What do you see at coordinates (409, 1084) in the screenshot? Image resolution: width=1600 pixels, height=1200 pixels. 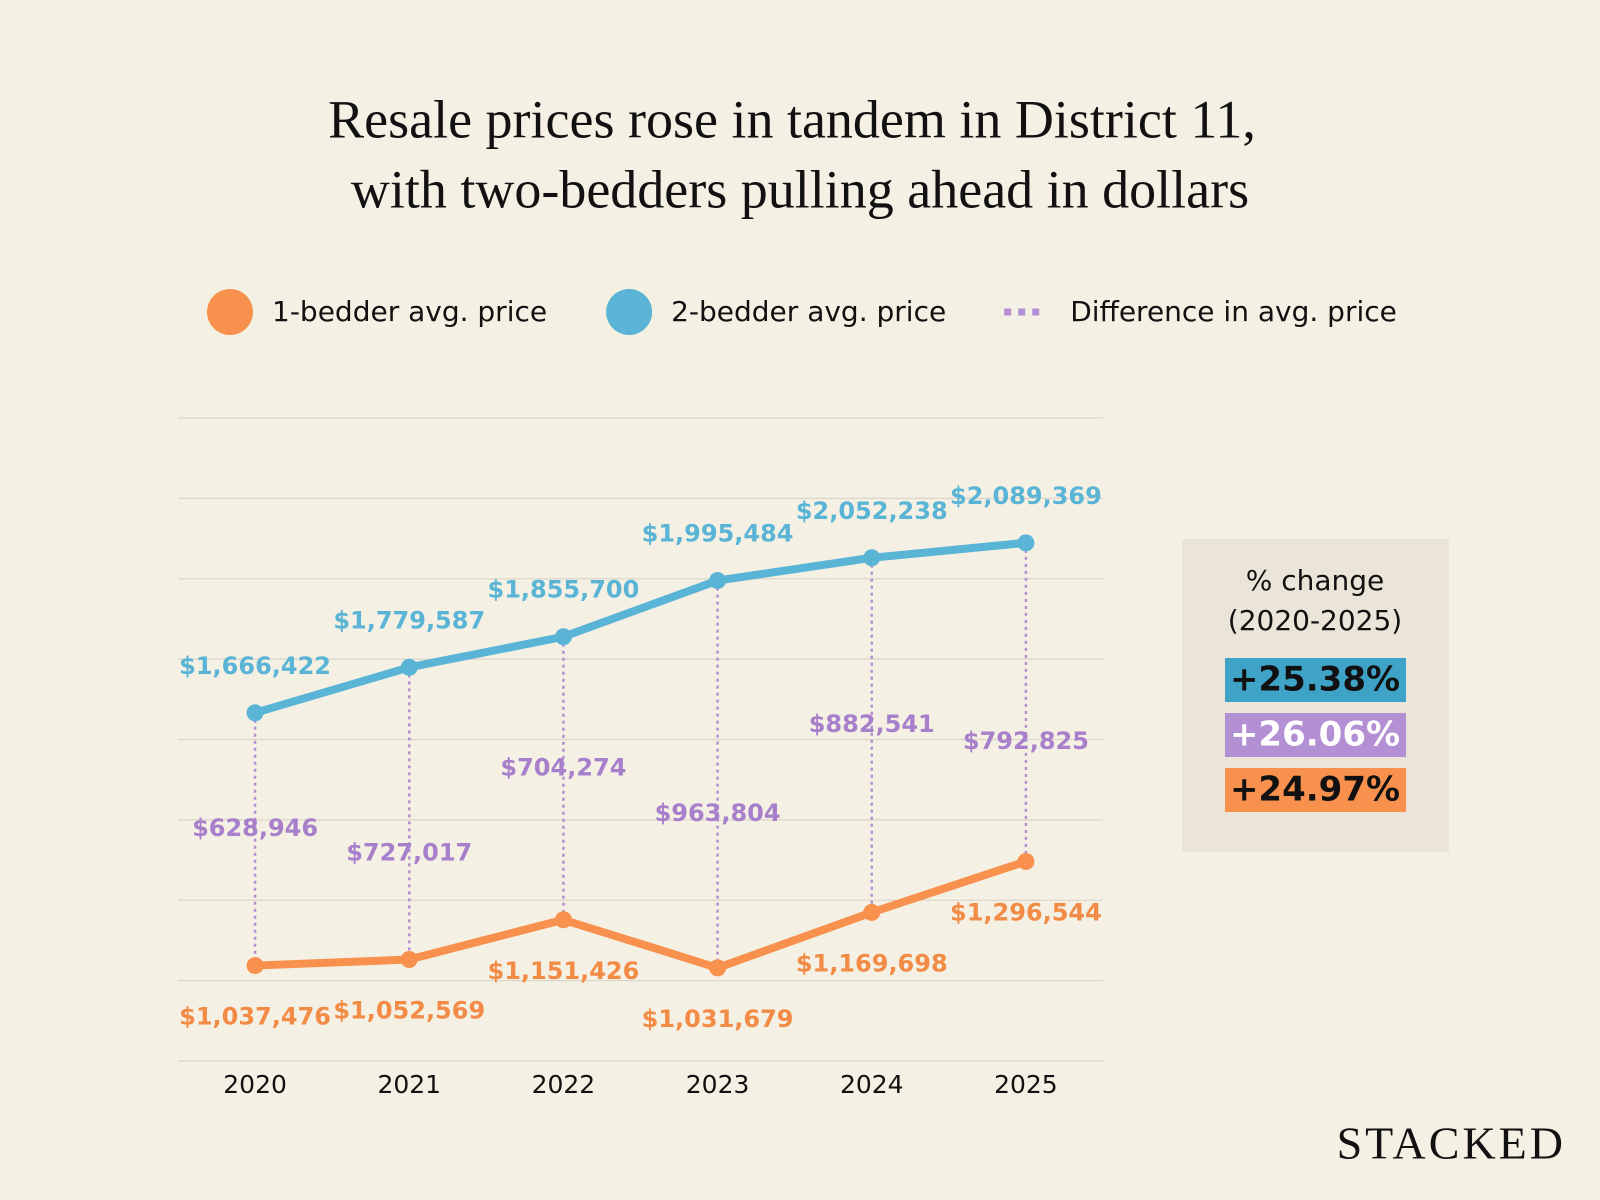 I see `x-tick-label: 2021` at bounding box center [409, 1084].